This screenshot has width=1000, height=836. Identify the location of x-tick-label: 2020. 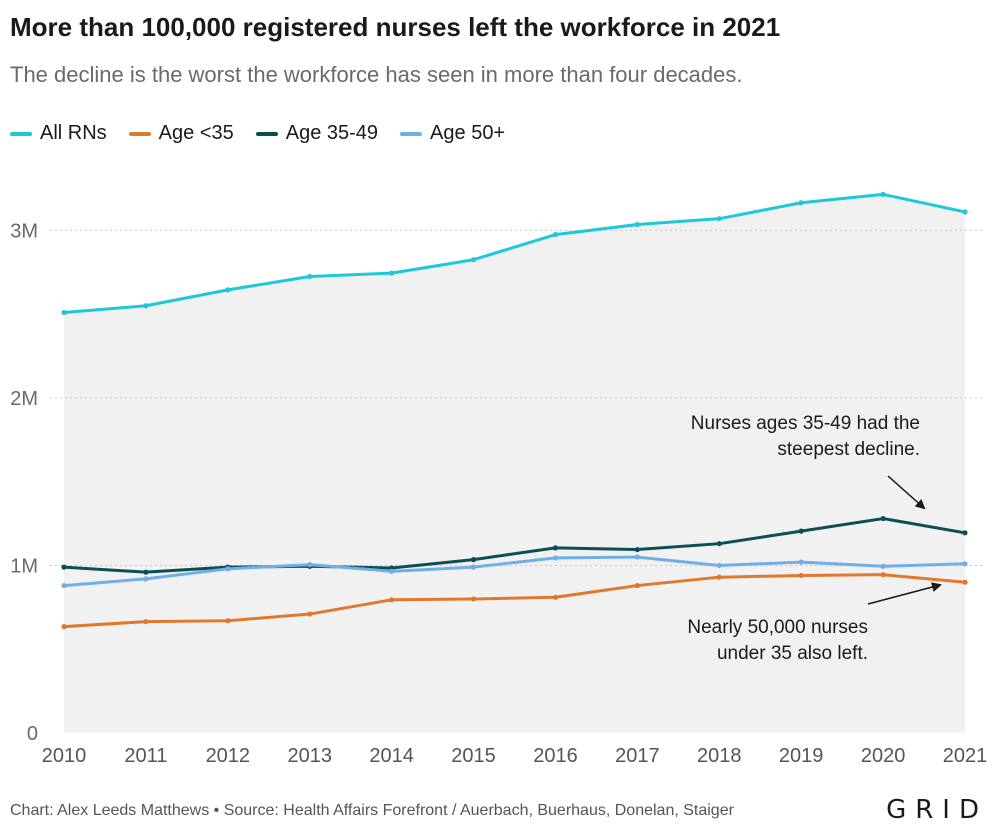
(883, 756).